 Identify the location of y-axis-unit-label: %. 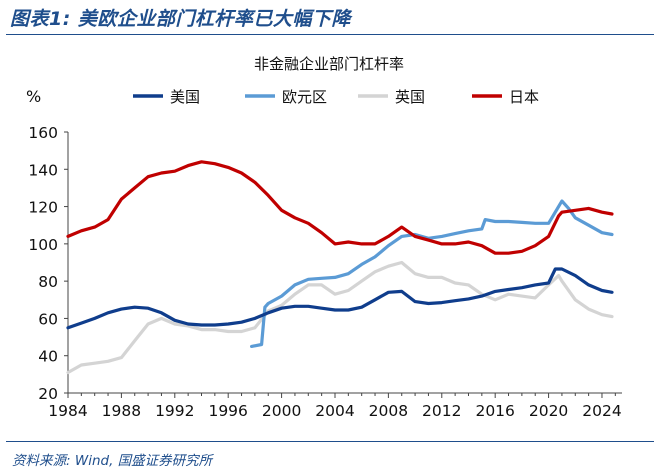
(33, 96).